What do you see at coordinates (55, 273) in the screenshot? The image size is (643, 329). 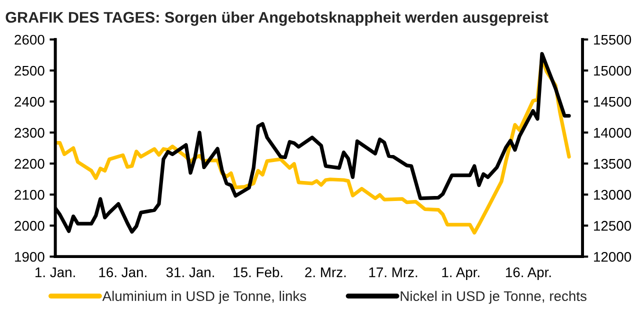 I see `x-tick-label: 1. Jan.` at bounding box center [55, 273].